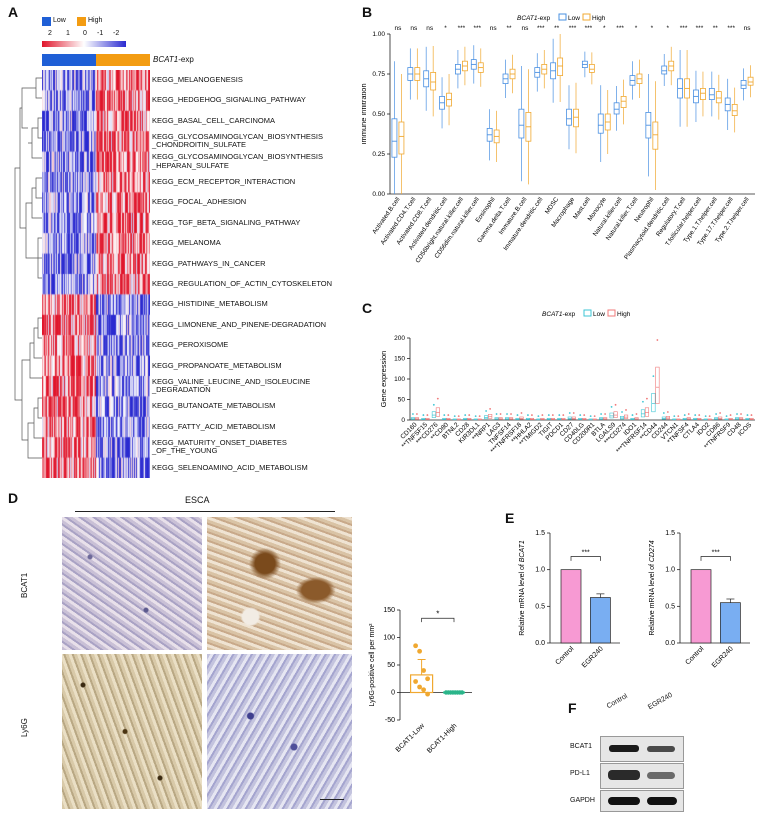 The image size is (767, 815). What do you see at coordinates (197, 500) in the screenshot?
I see `esca-title: ESCA` at bounding box center [197, 500].